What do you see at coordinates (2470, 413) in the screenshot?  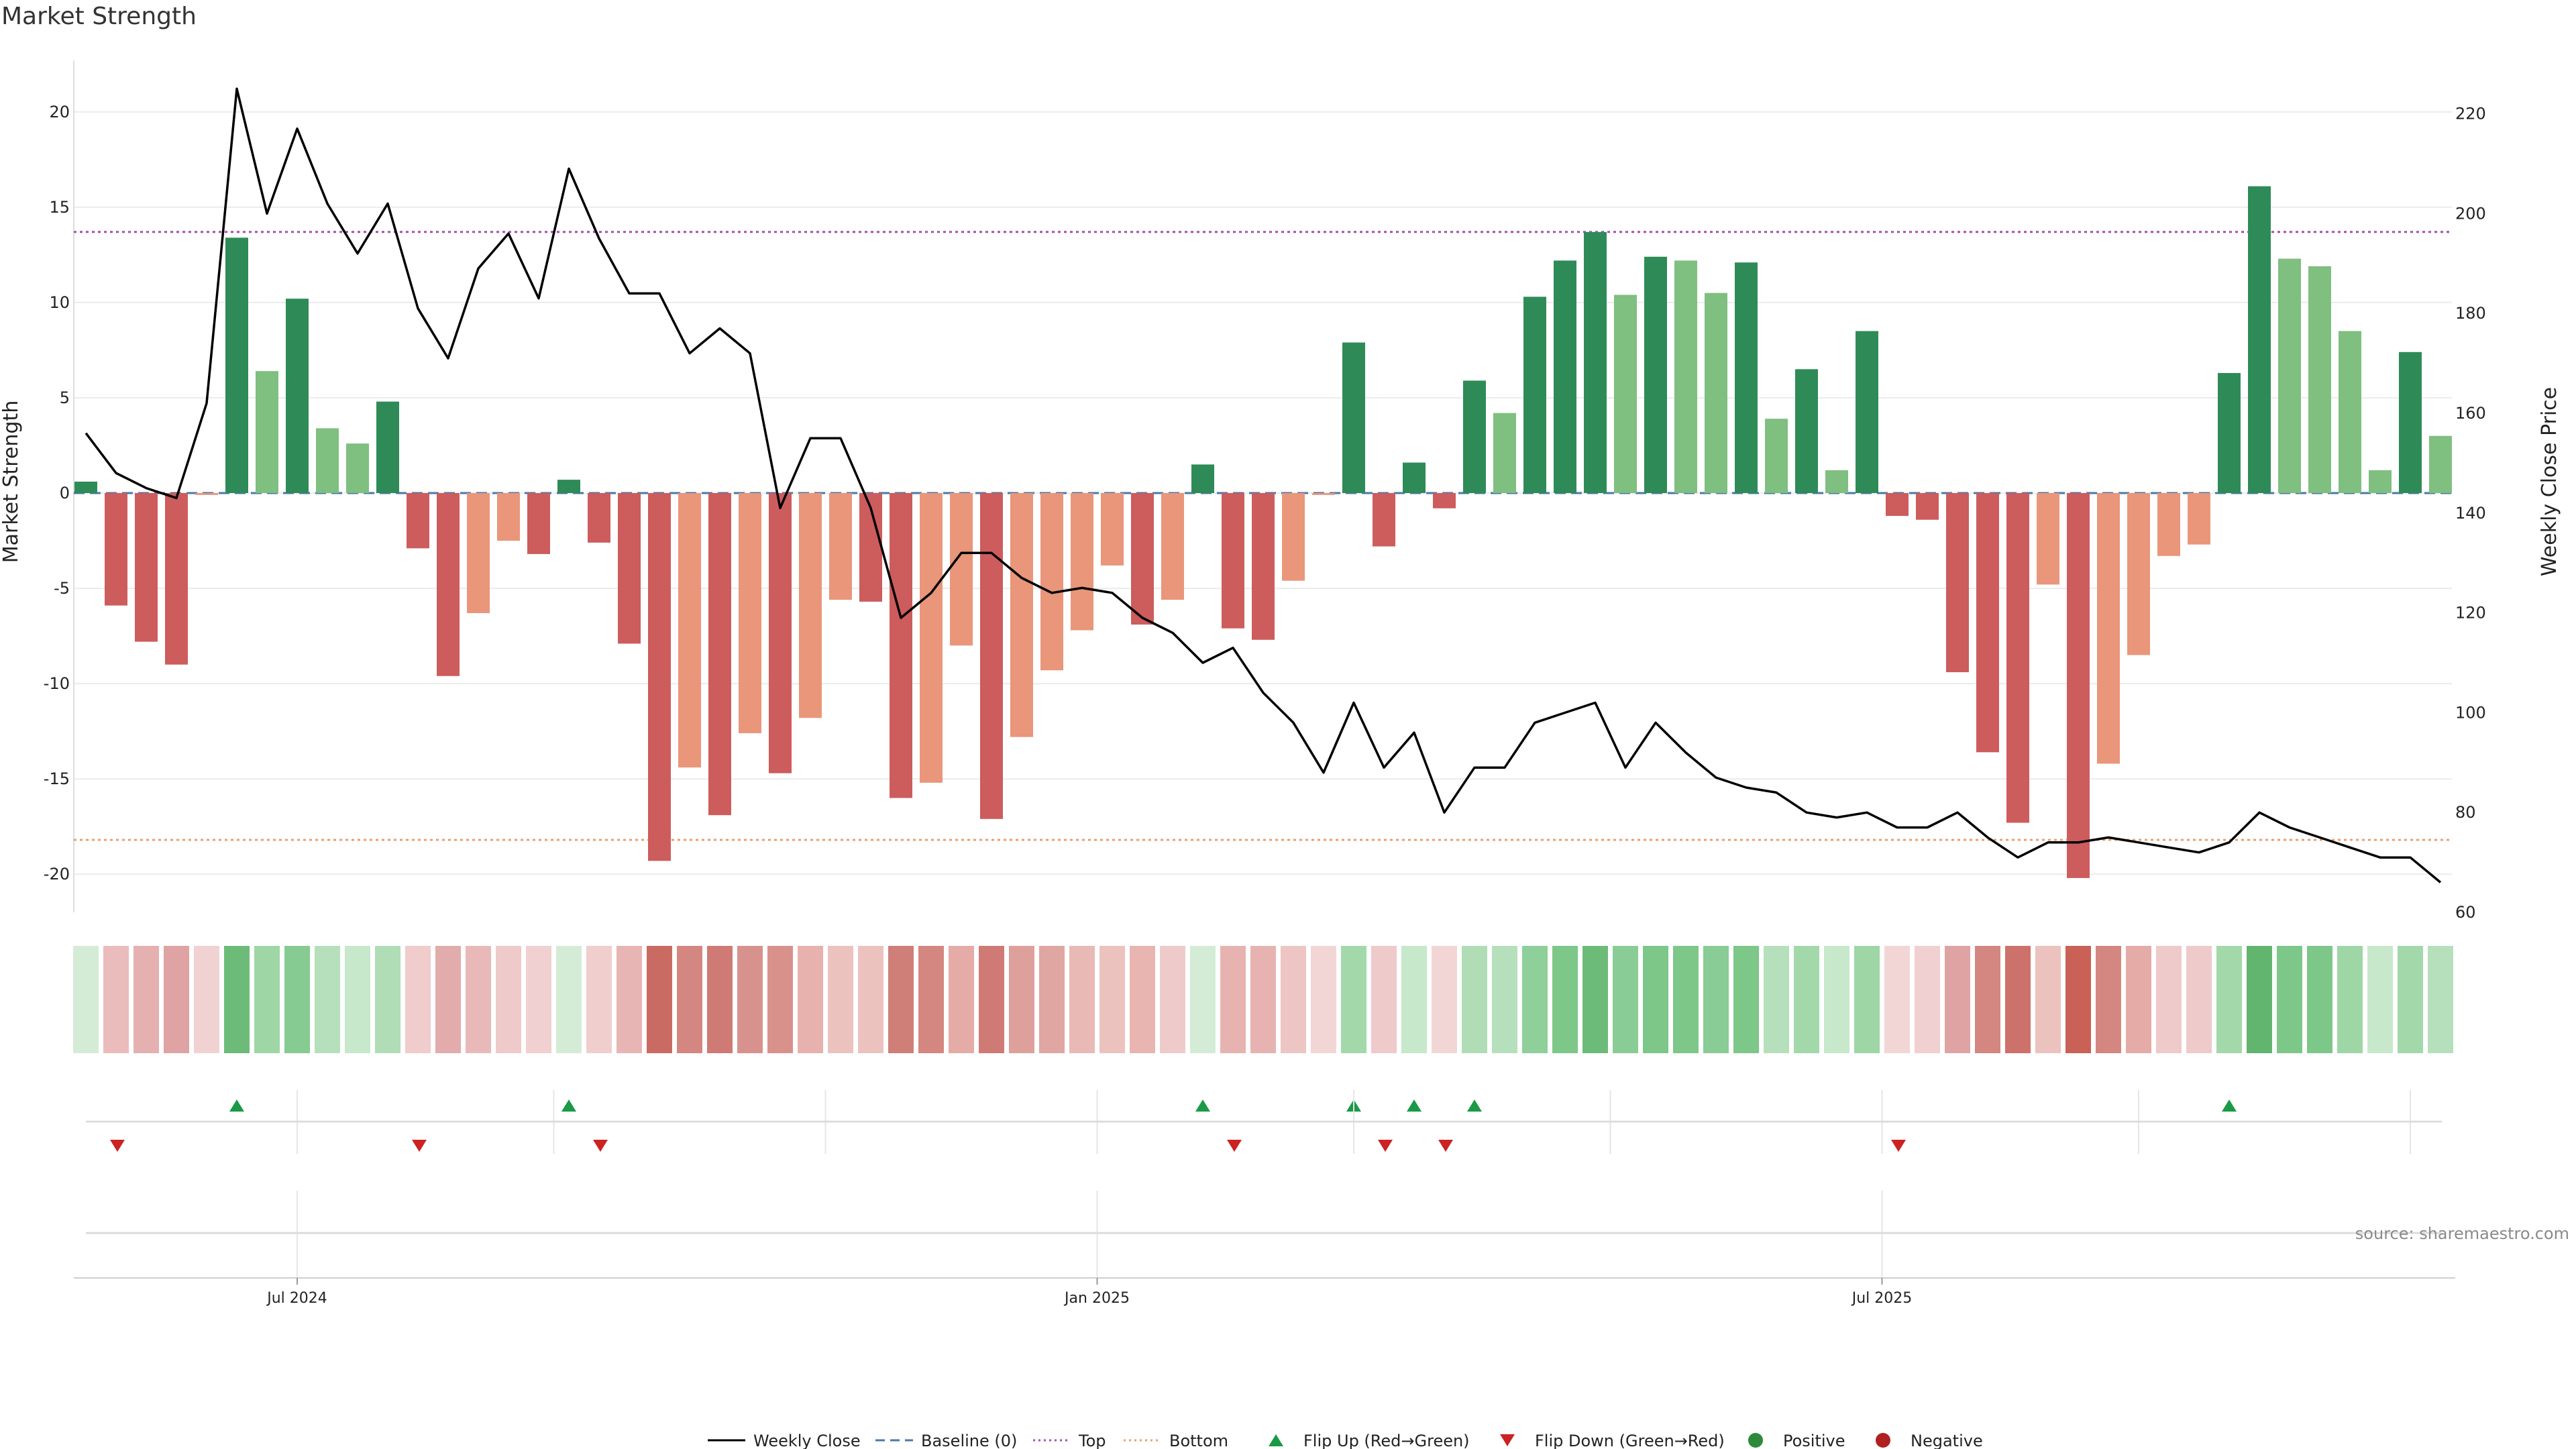 I see `y2-tick-label: 160` at bounding box center [2470, 413].